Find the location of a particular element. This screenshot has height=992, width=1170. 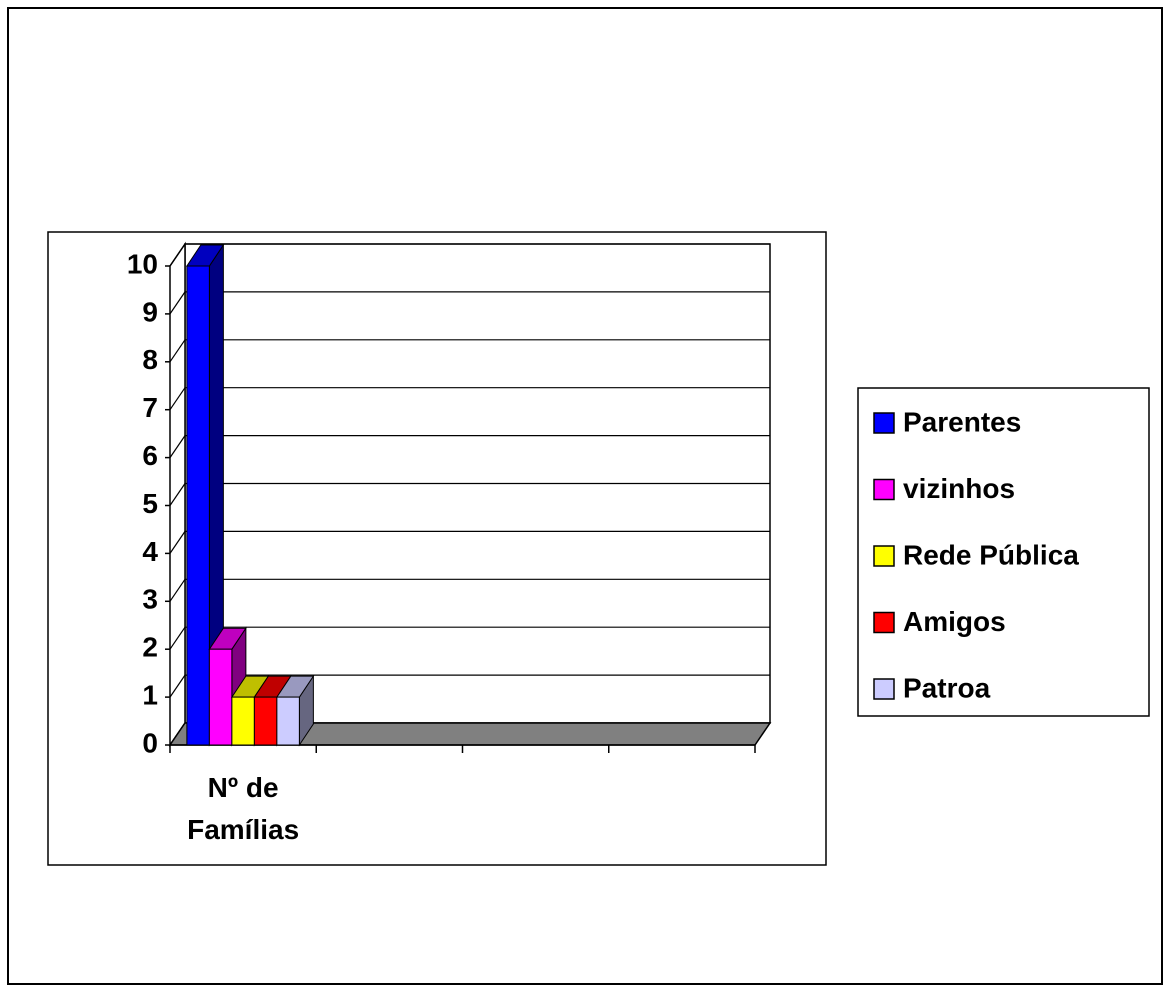

legend-label: Parentes is located at coordinates (962, 421).